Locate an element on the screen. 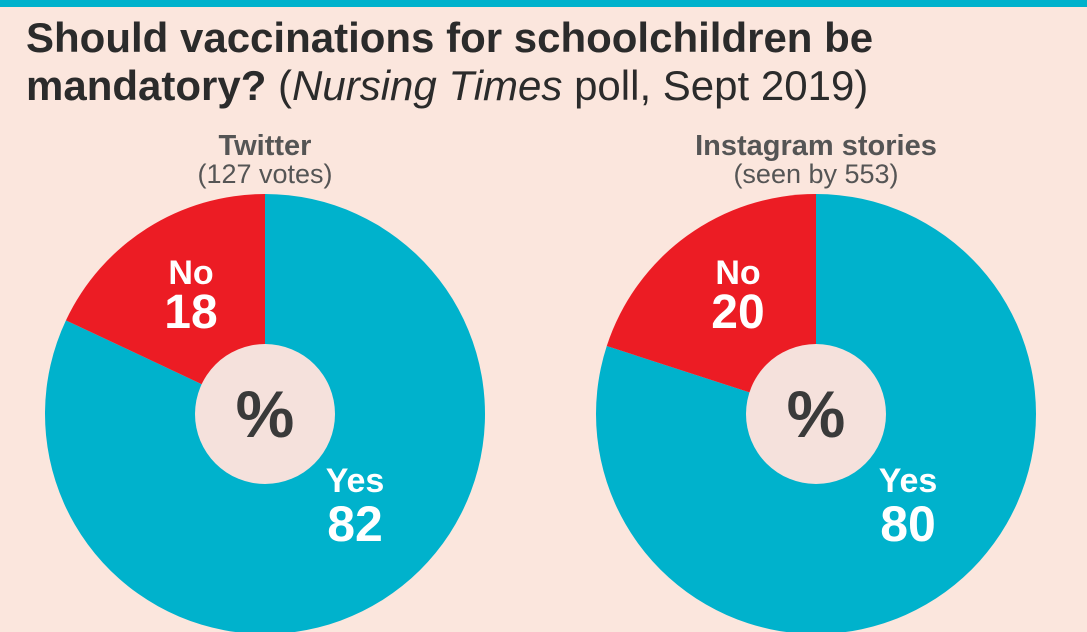 This screenshot has height=632, width=1087. pie-subtitle-twitter: (127 votes) is located at coordinates (264, 174).